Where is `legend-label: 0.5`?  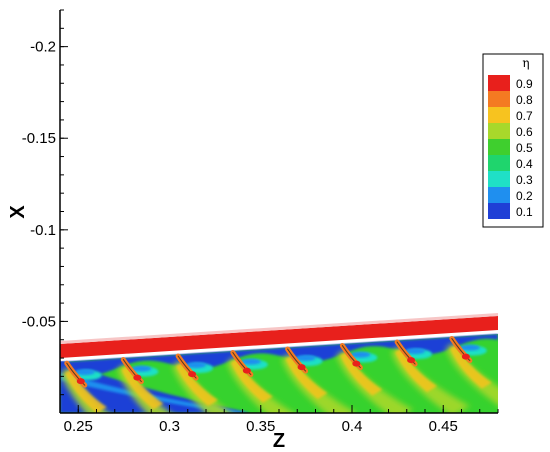 legend-label: 0.5 is located at coordinates (524, 148).